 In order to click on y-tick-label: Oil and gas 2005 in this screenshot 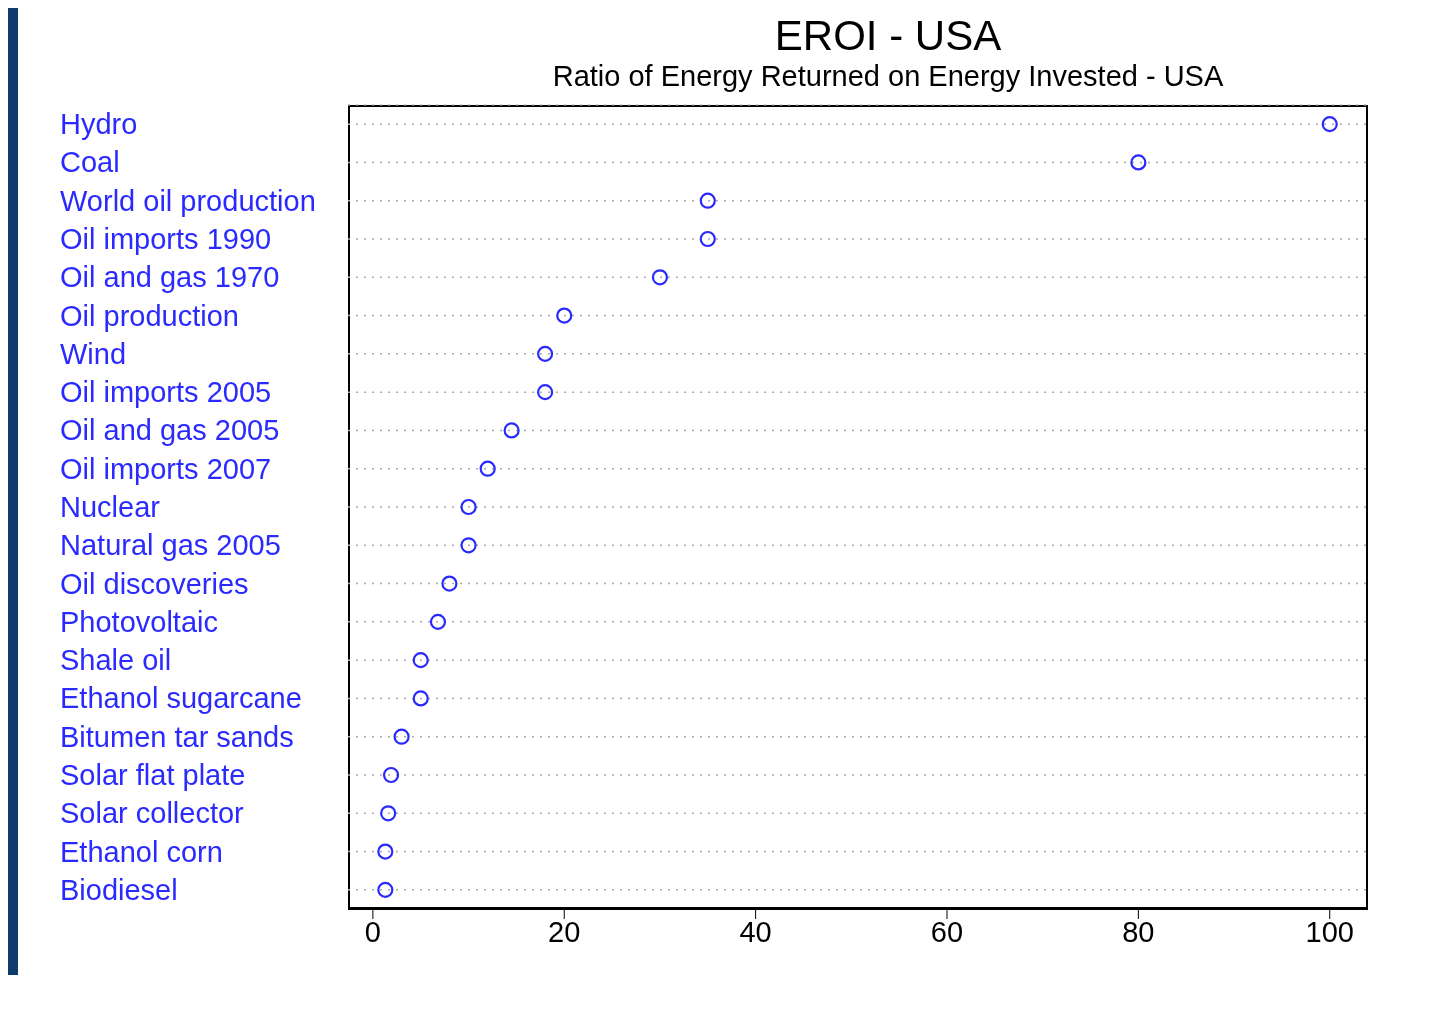, I will do `click(170, 430)`.